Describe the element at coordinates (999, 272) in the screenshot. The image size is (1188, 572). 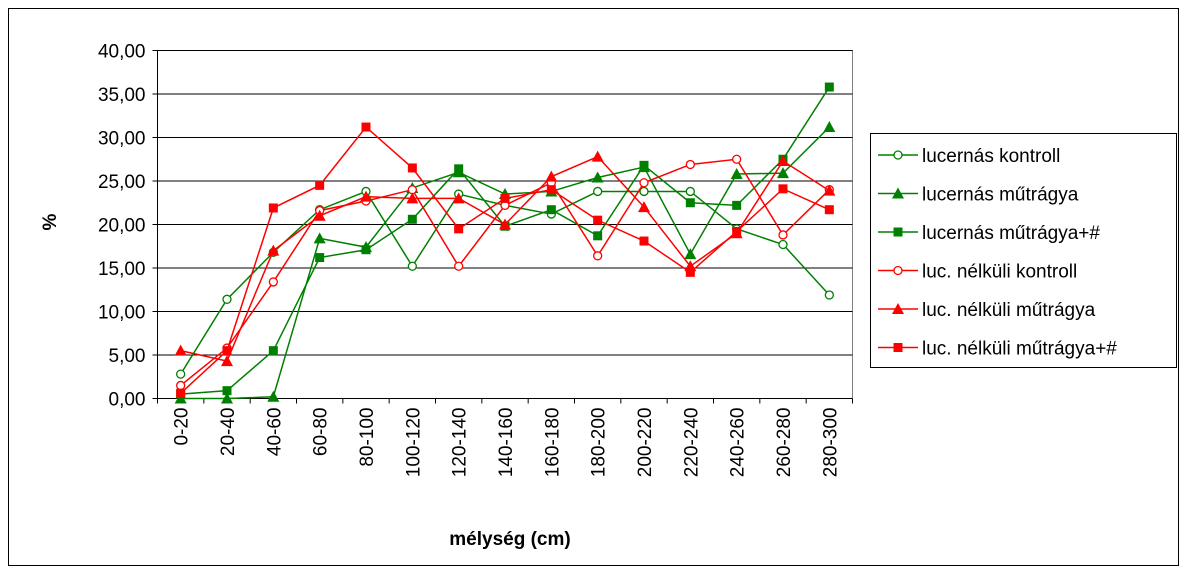
I see `legend-label: luc. nélküli kontroll` at that location.